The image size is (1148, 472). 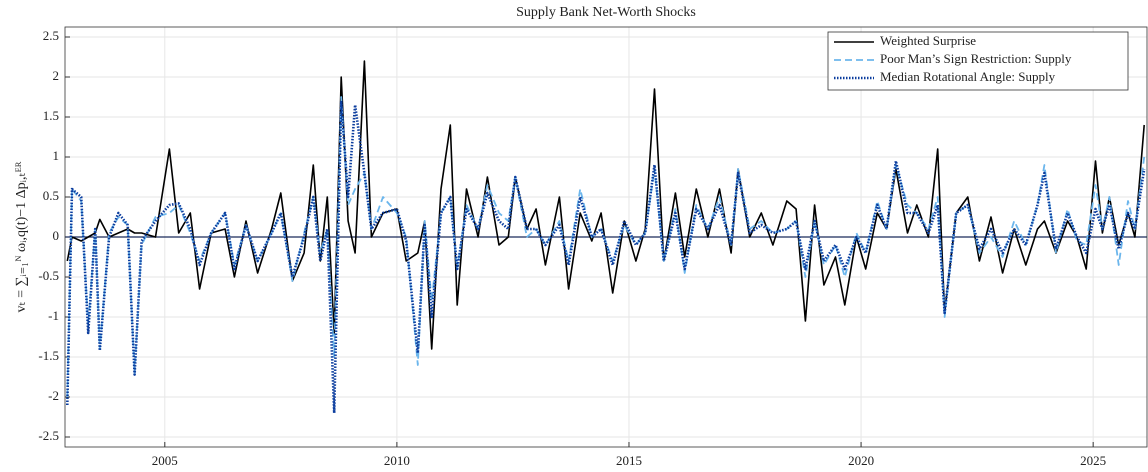 What do you see at coordinates (53, 315) in the screenshot?
I see `y-tick-label: -1` at bounding box center [53, 315].